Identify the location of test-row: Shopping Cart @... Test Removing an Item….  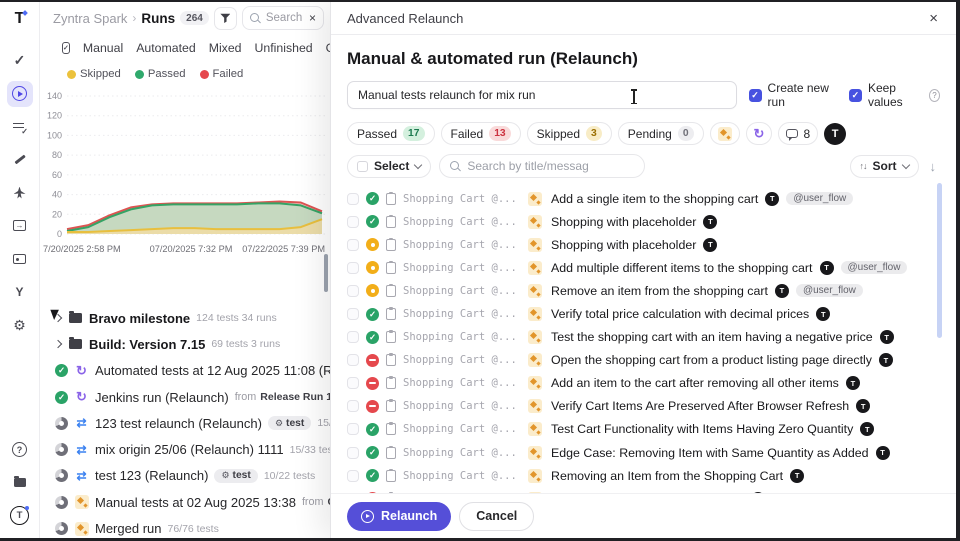
(643, 490).